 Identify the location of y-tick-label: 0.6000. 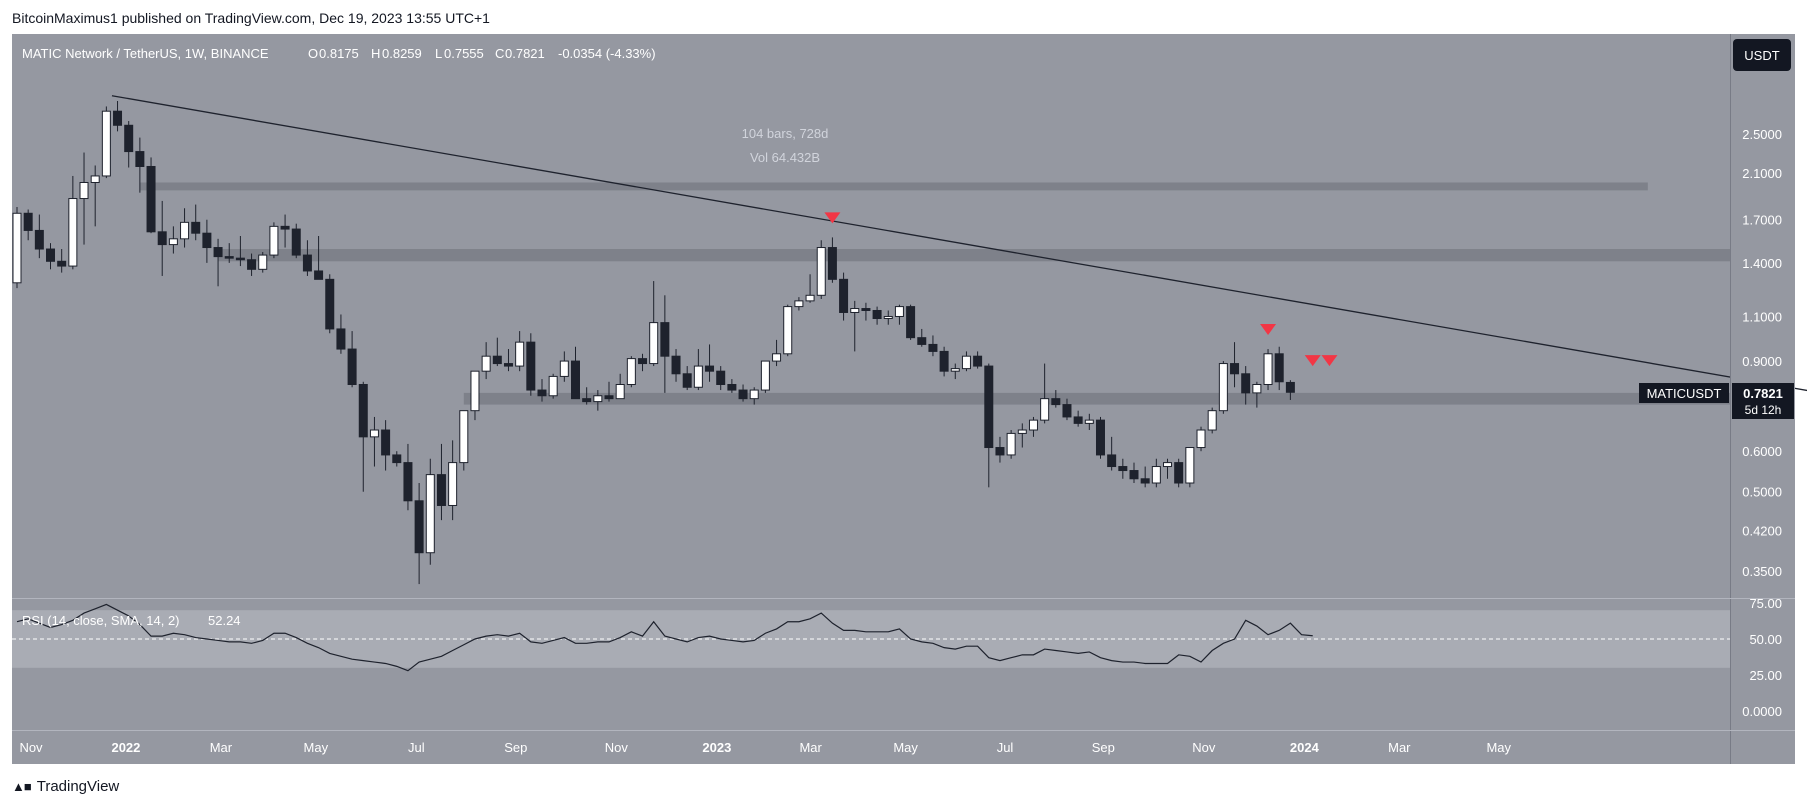
(1762, 451).